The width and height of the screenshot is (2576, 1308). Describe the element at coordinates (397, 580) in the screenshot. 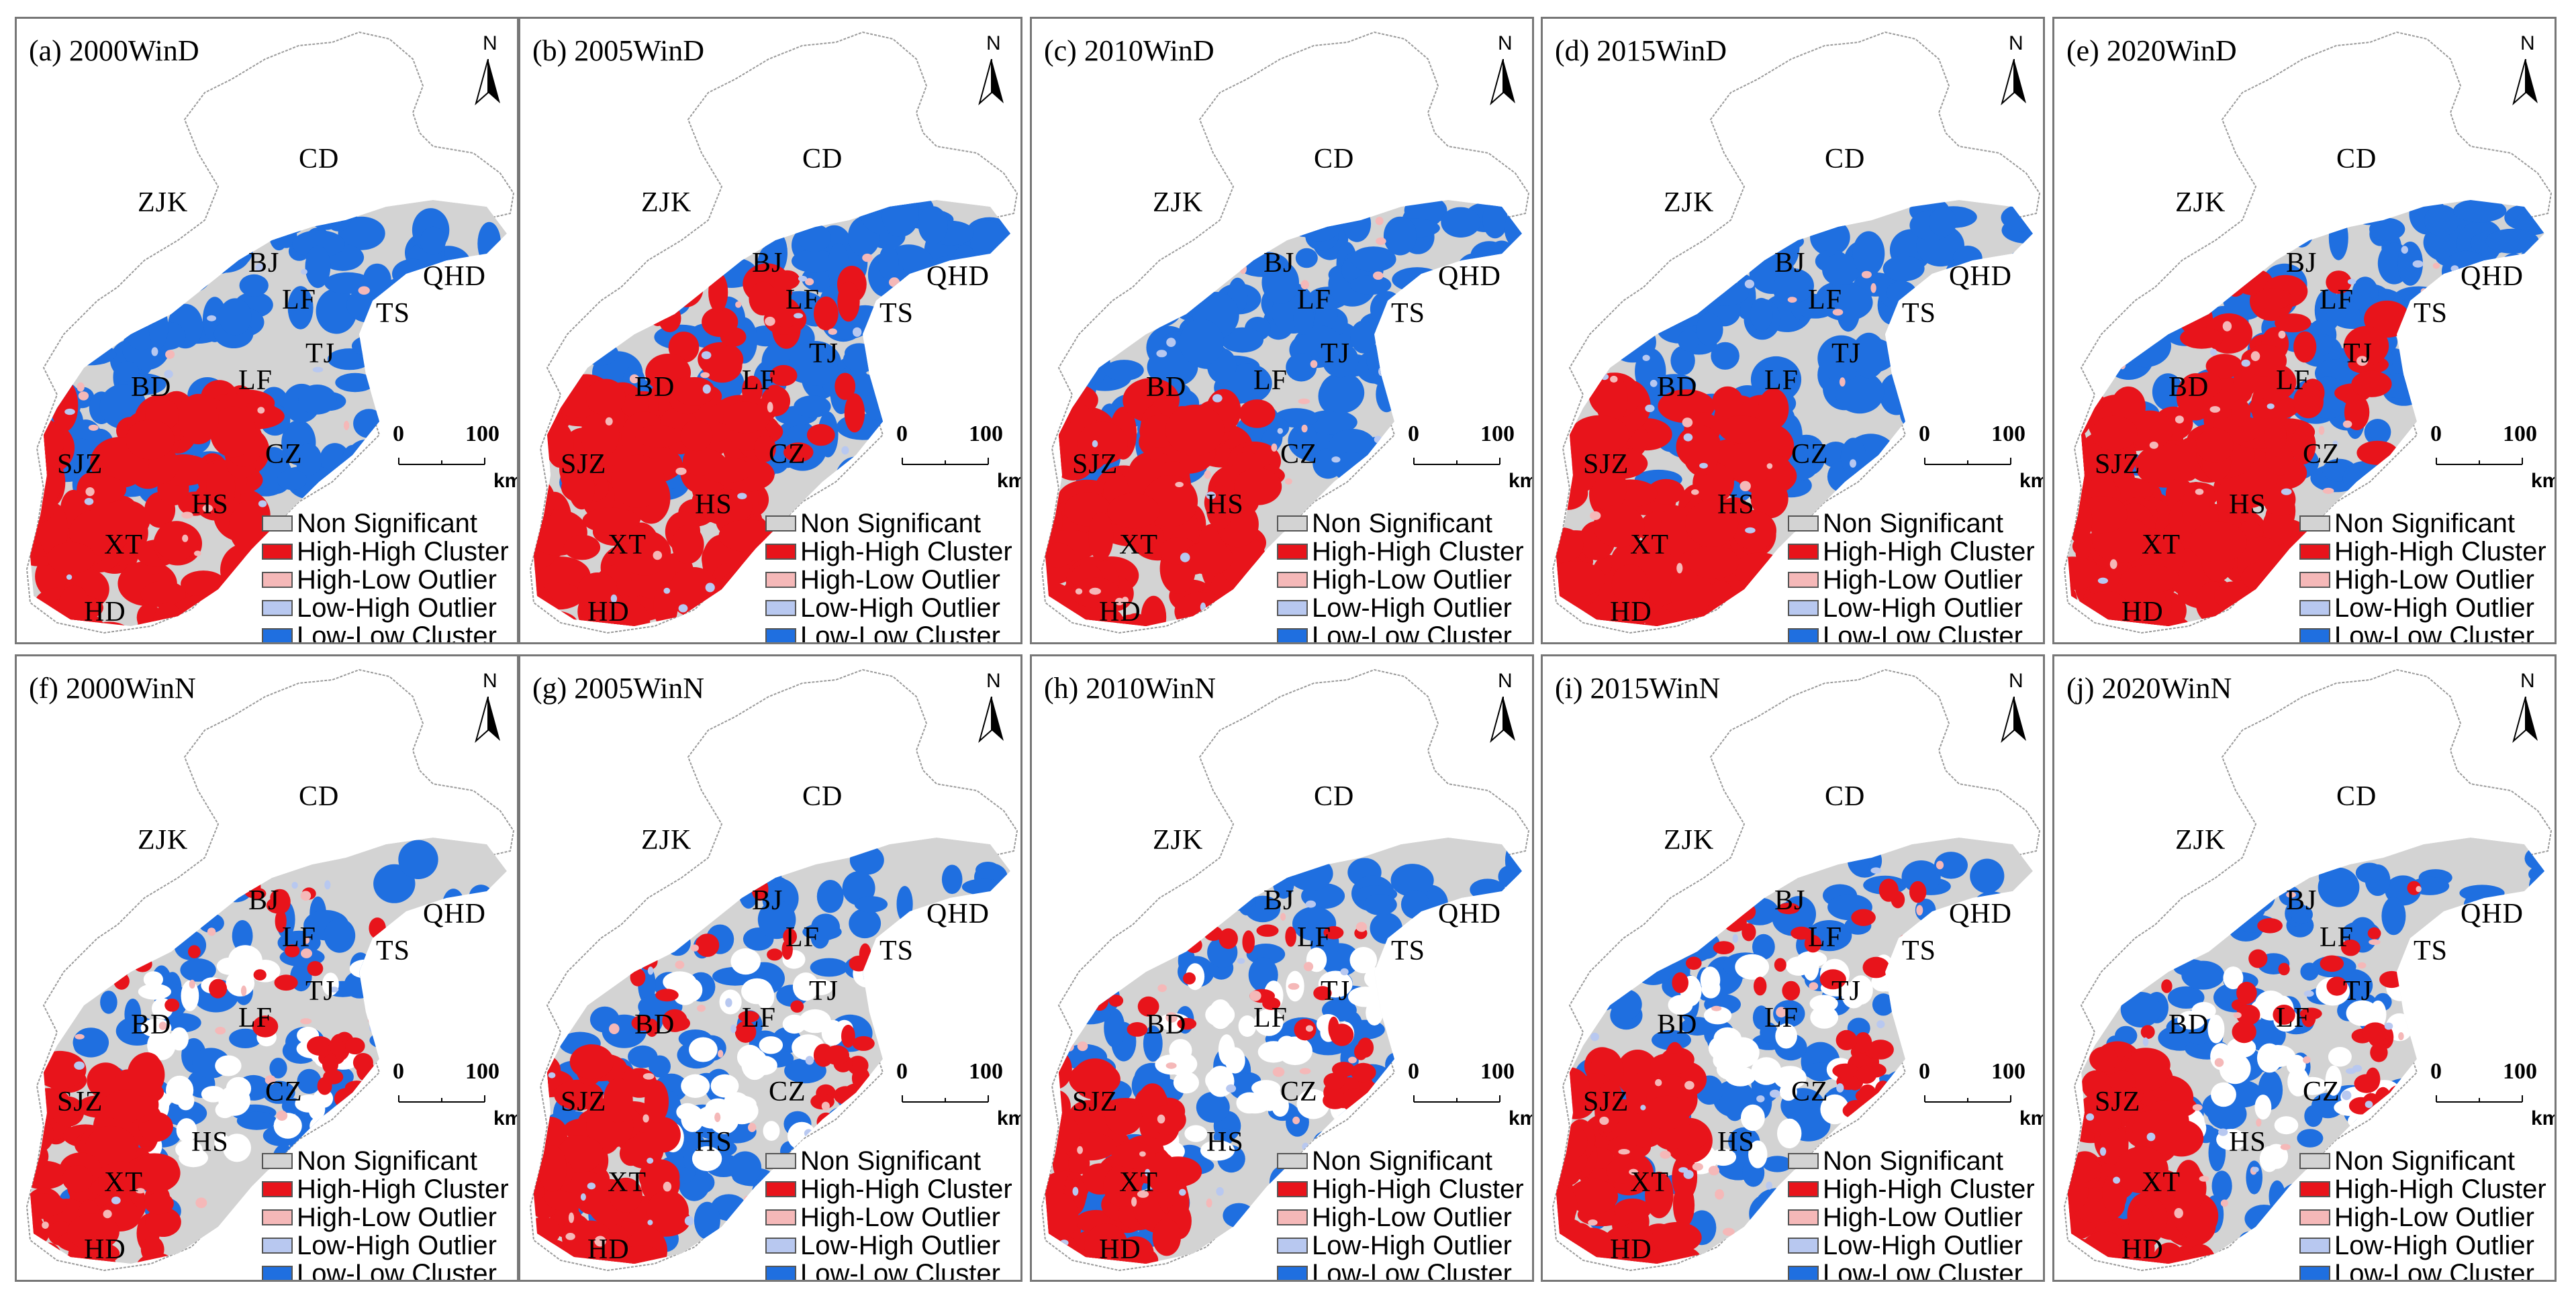

I see `legend-label: High-Low Outlier` at that location.